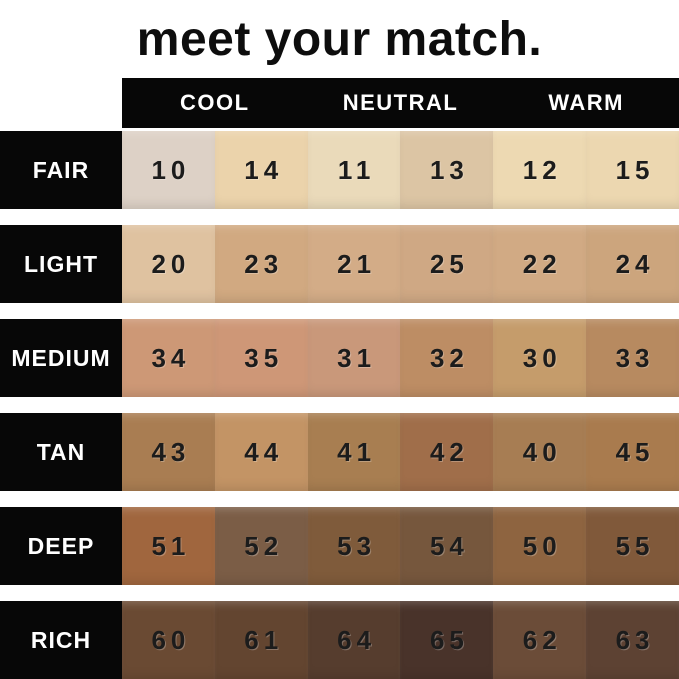 This screenshot has width=679, height=679. I want to click on shade-swatch-52: 52, so click(261, 546).